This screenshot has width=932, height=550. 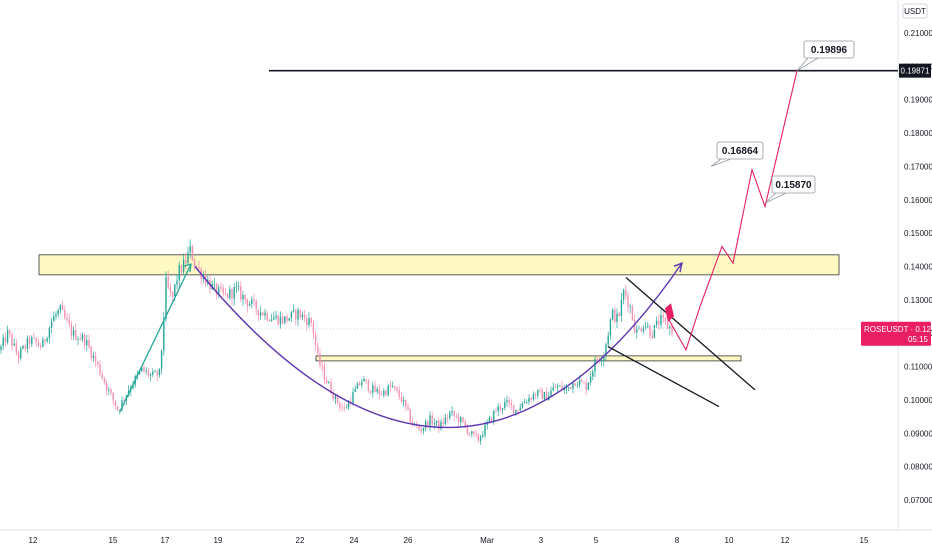 I want to click on callout-pointer, so click(x=721, y=162).